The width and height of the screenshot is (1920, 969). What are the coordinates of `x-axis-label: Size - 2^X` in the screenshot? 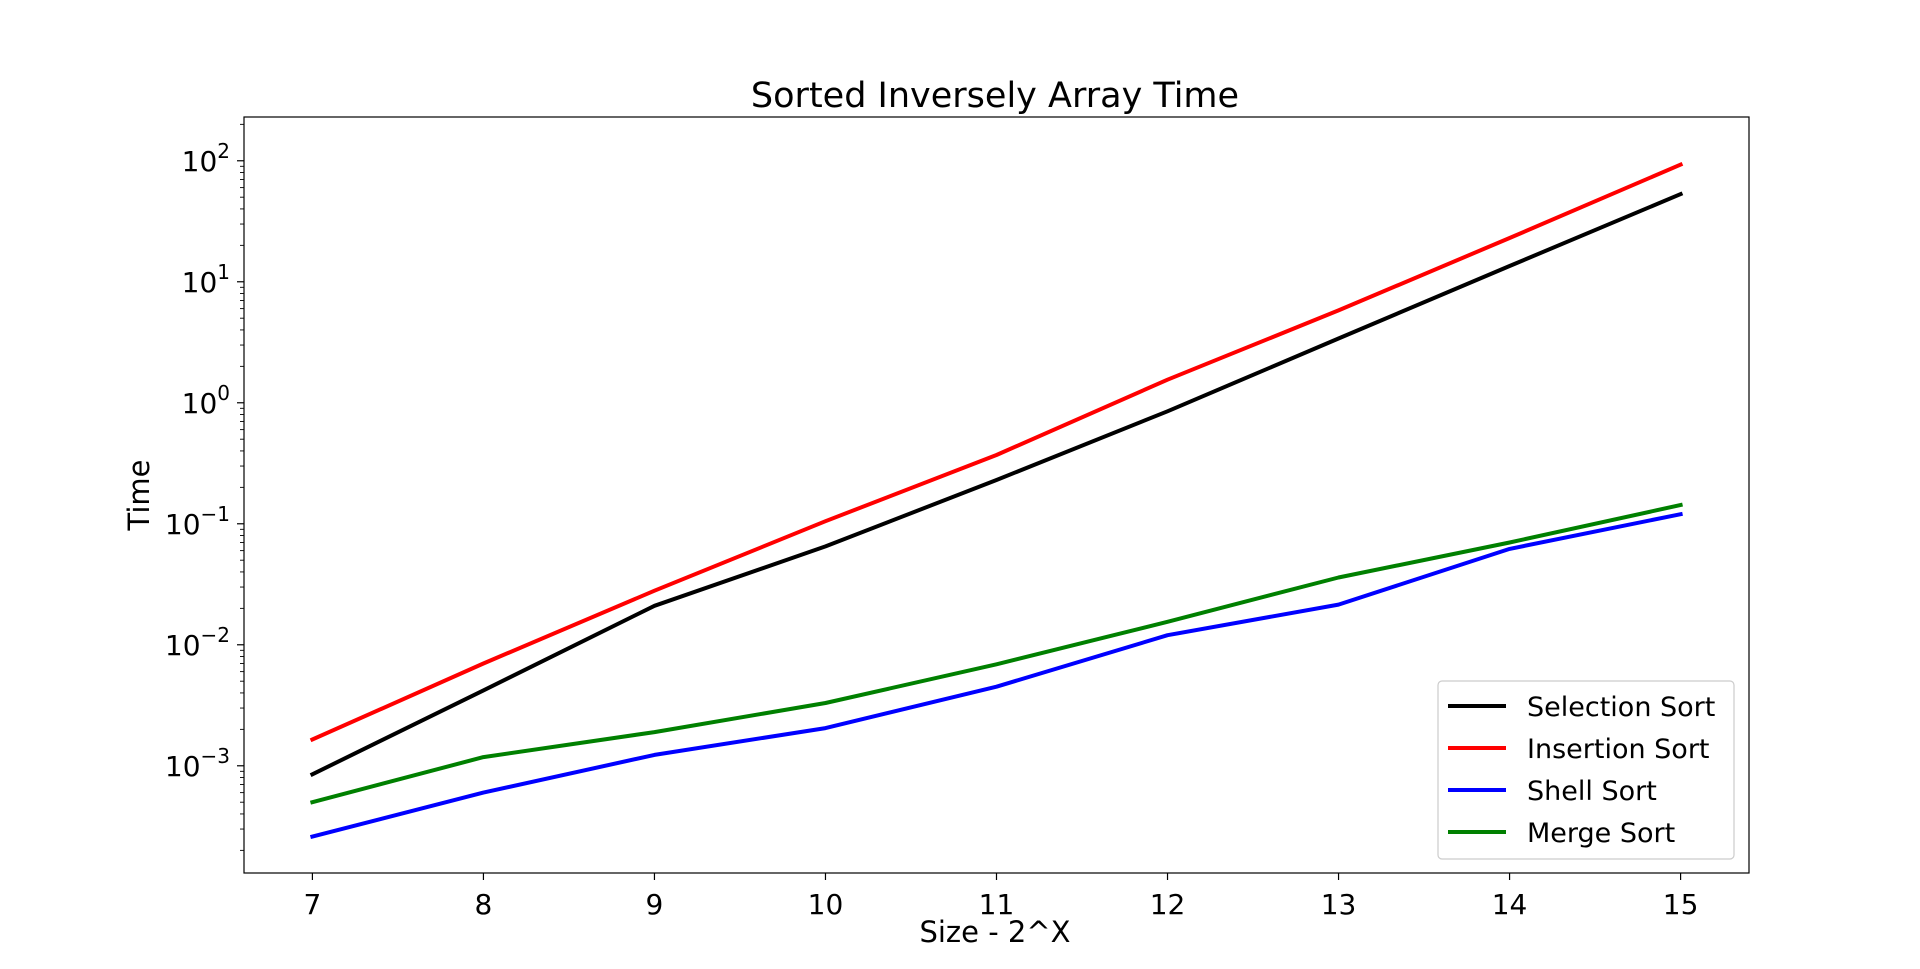 It's located at (994, 932).